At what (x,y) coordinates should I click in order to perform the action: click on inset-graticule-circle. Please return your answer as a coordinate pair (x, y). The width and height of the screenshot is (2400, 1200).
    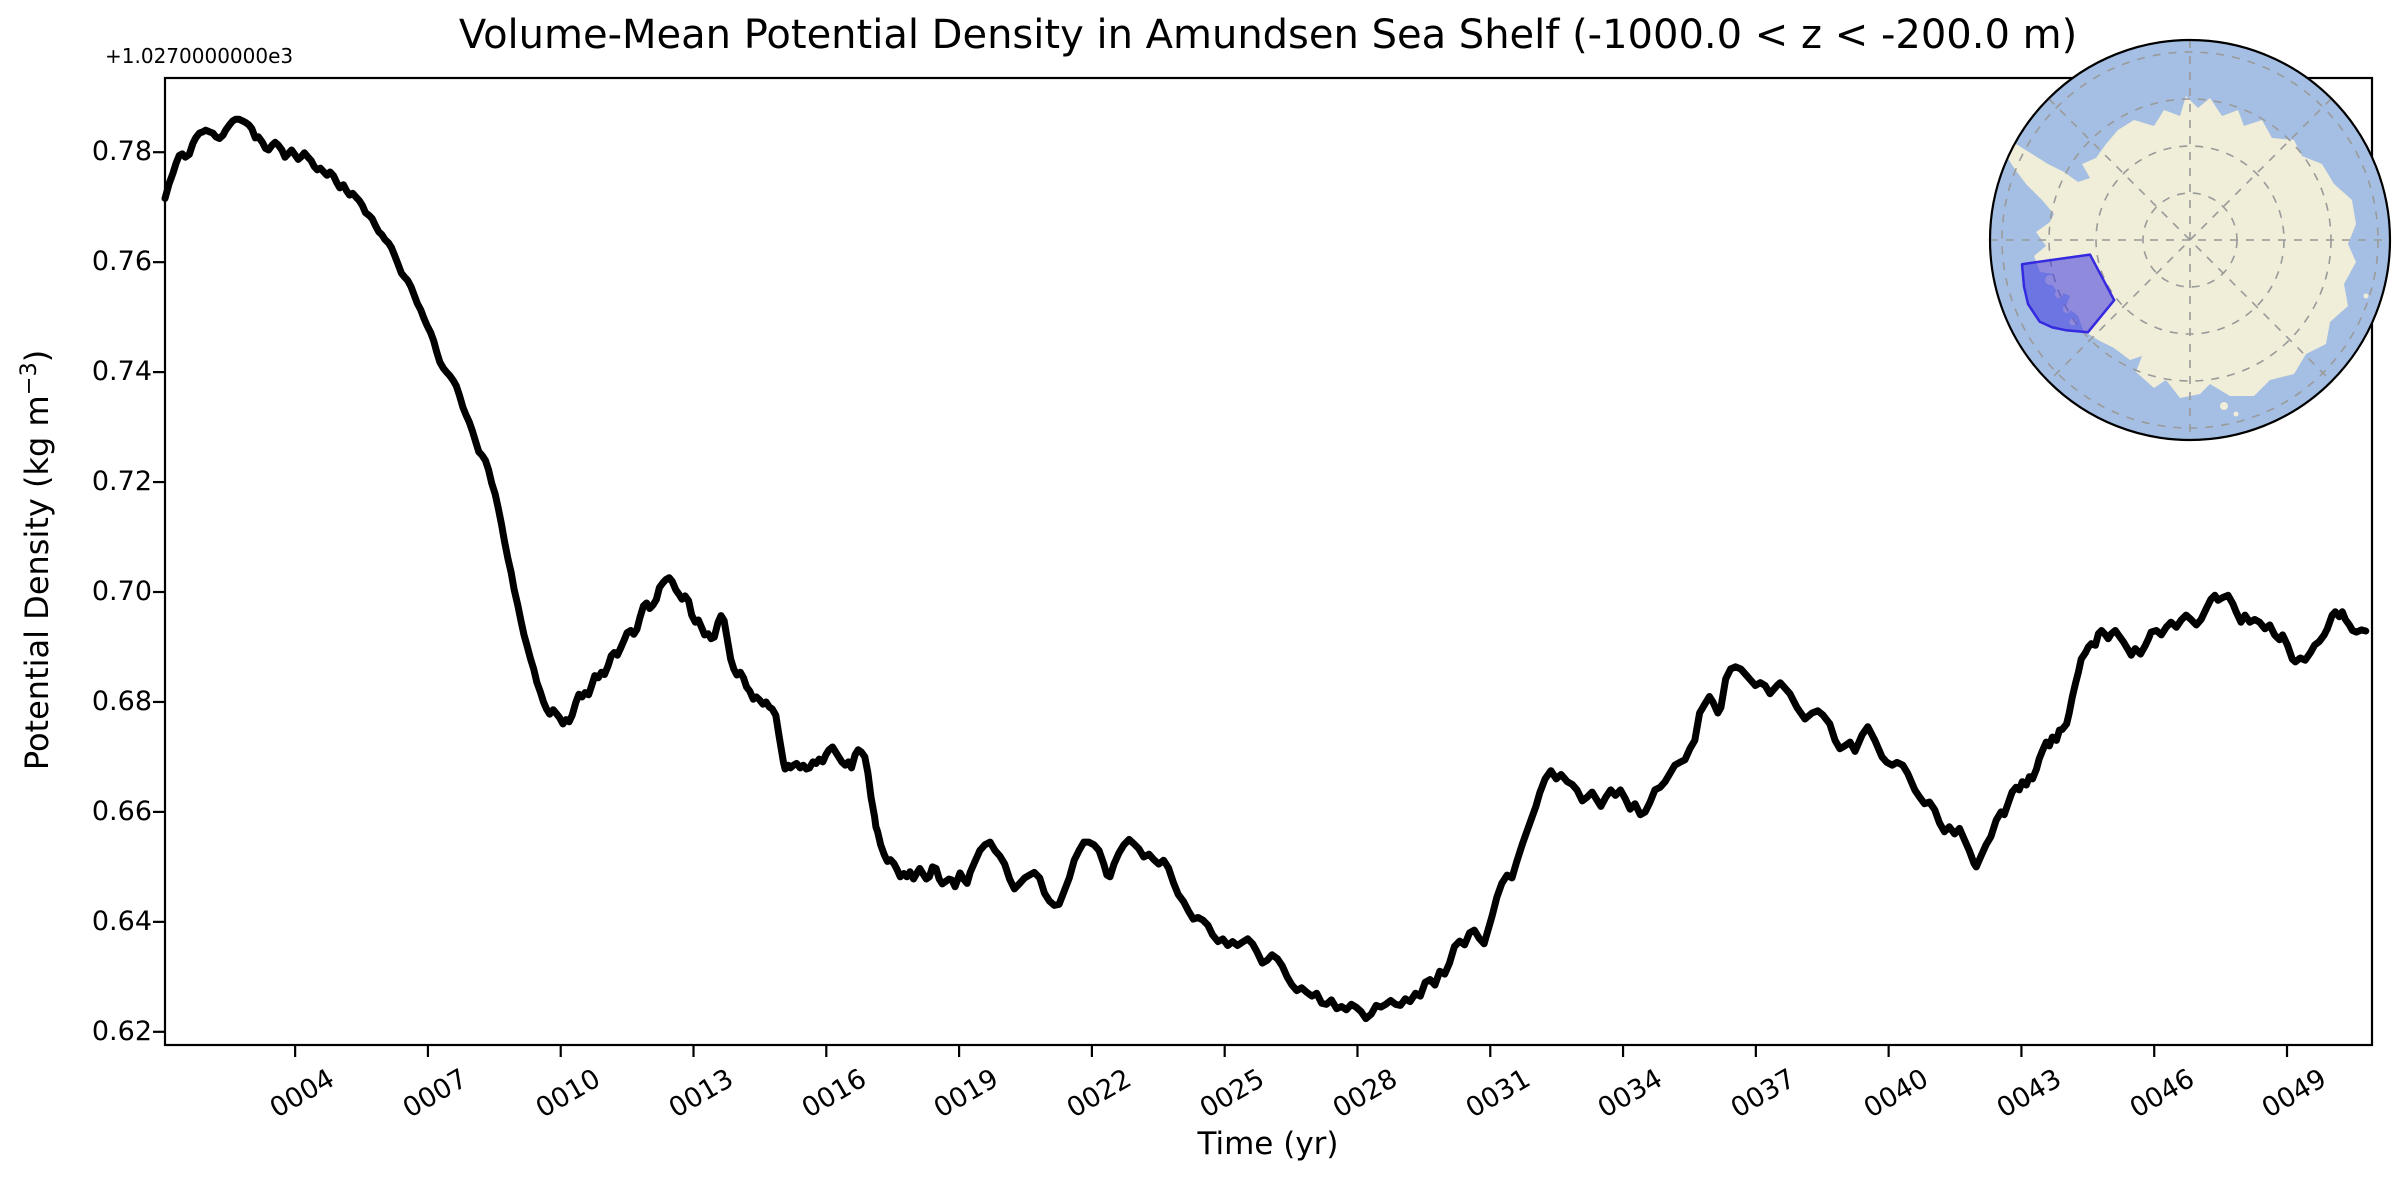
    Looking at the image, I should click on (2190, 240).